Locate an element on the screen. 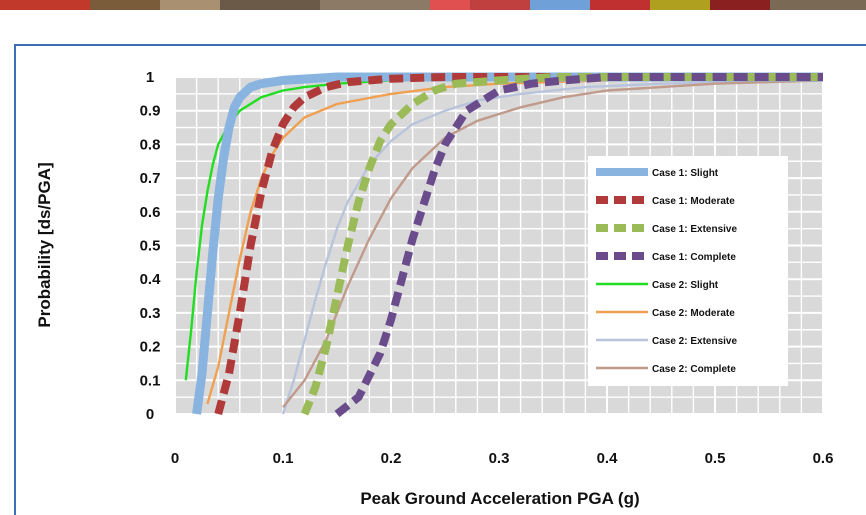 The width and height of the screenshot is (866, 515). x-axis-title: Peak Ground Acceleration PGA (g) is located at coordinates (499, 498).